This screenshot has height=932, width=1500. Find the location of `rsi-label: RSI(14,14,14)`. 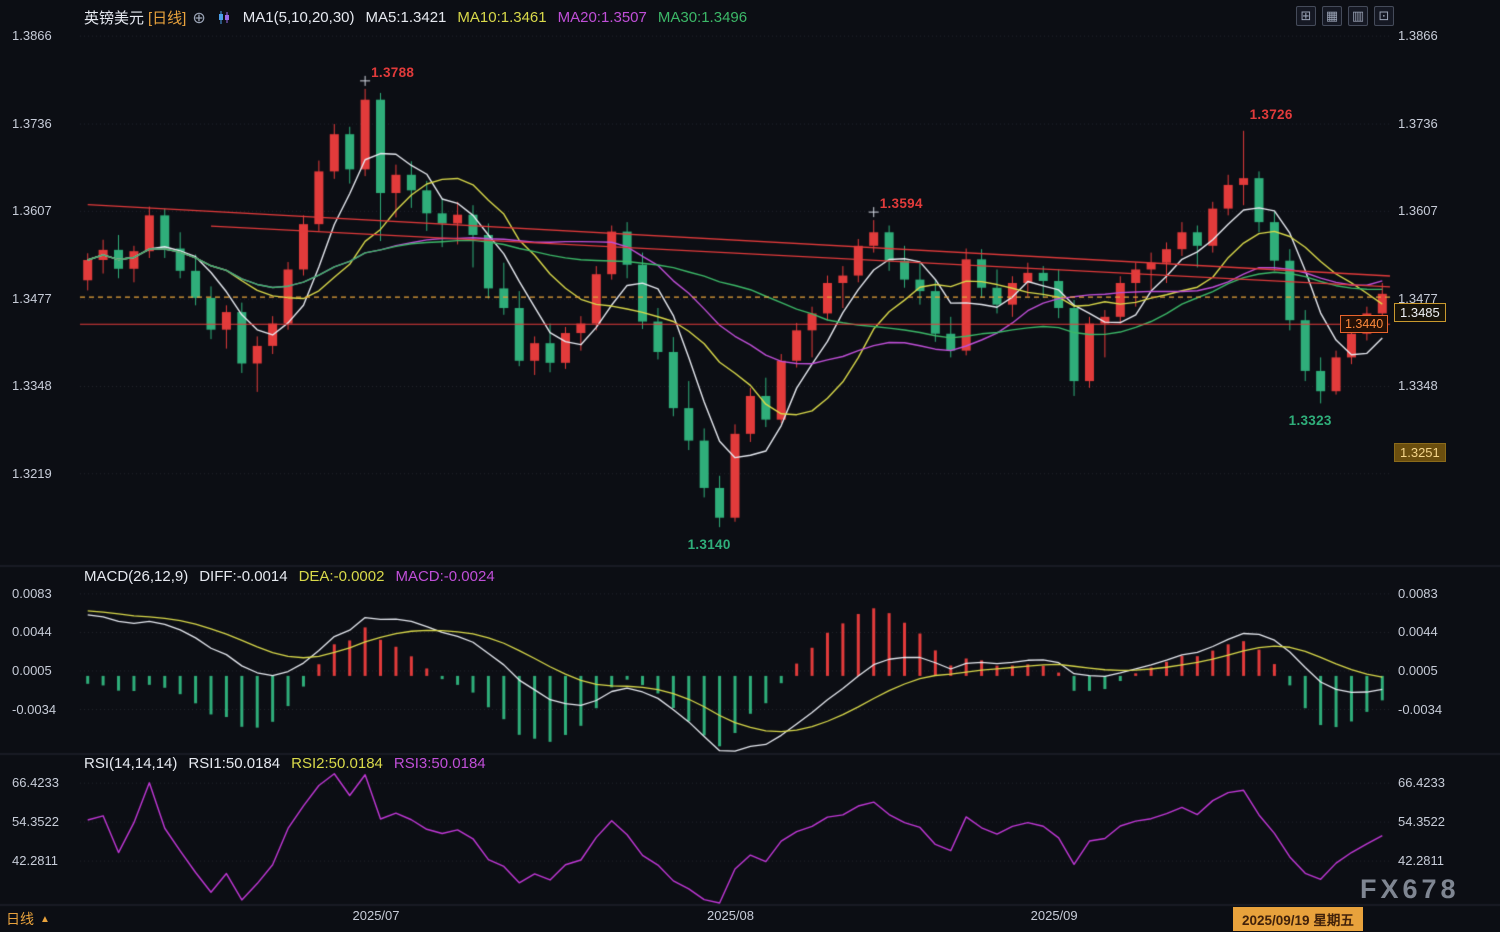

rsi-label: RSI(14,14,14) is located at coordinates (131, 763).